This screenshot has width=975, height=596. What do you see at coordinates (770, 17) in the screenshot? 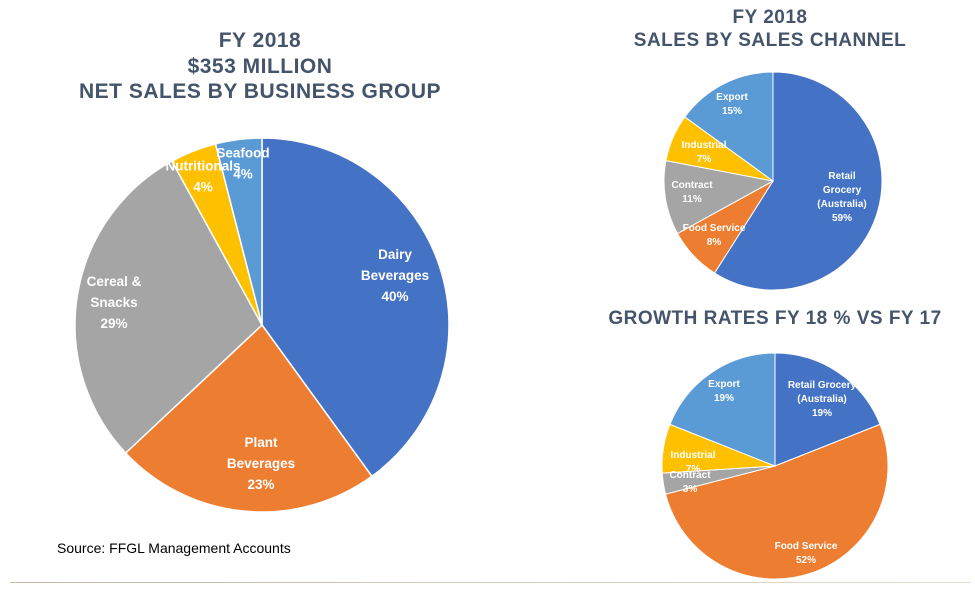
I see `channel-title-line-1: FY 2018` at bounding box center [770, 17].